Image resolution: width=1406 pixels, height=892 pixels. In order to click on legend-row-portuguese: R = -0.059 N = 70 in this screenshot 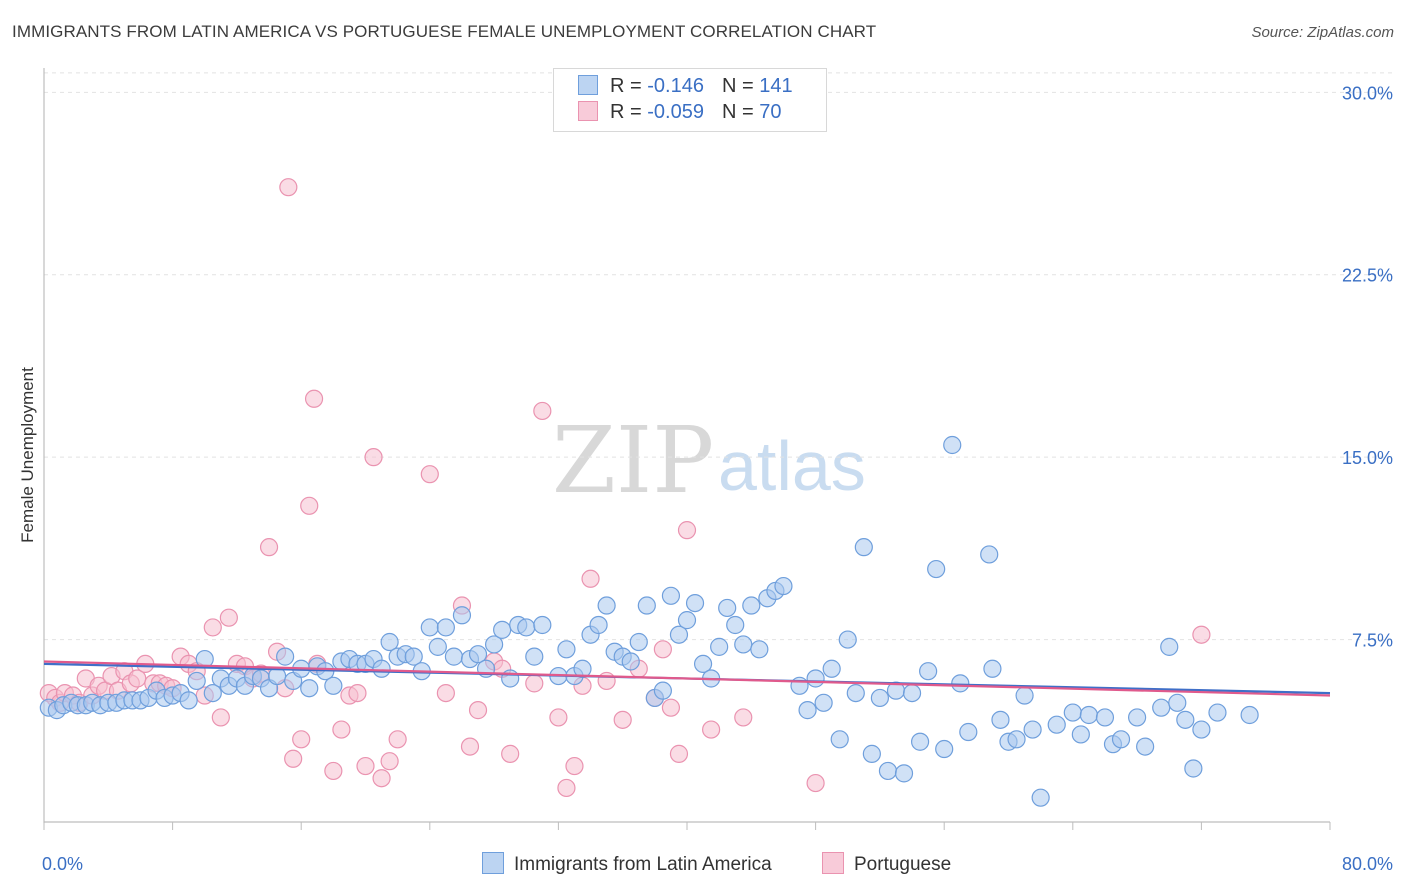, I will do `click(679, 113)`.